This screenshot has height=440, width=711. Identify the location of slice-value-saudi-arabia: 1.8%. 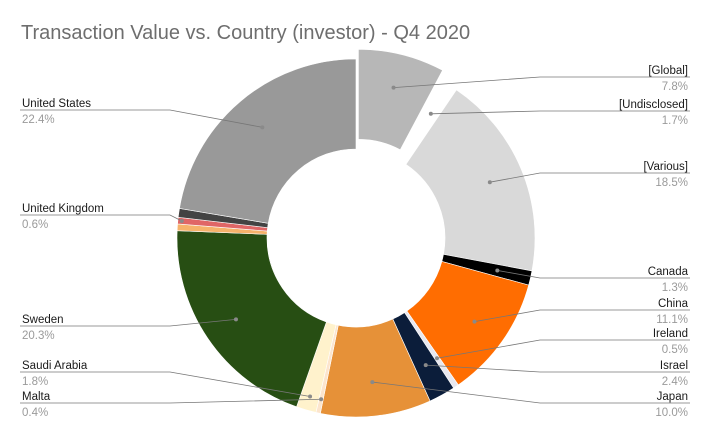
(35, 382).